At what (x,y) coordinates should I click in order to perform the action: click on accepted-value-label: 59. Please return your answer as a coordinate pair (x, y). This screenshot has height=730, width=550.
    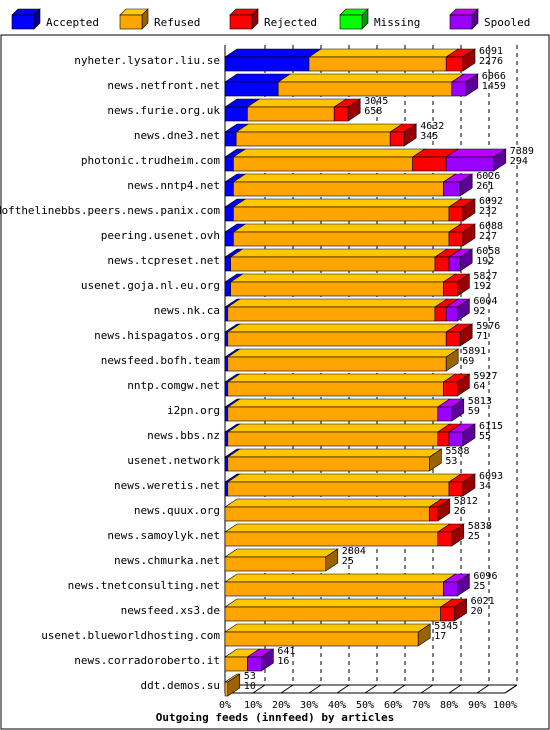
    Looking at the image, I should click on (474, 411).